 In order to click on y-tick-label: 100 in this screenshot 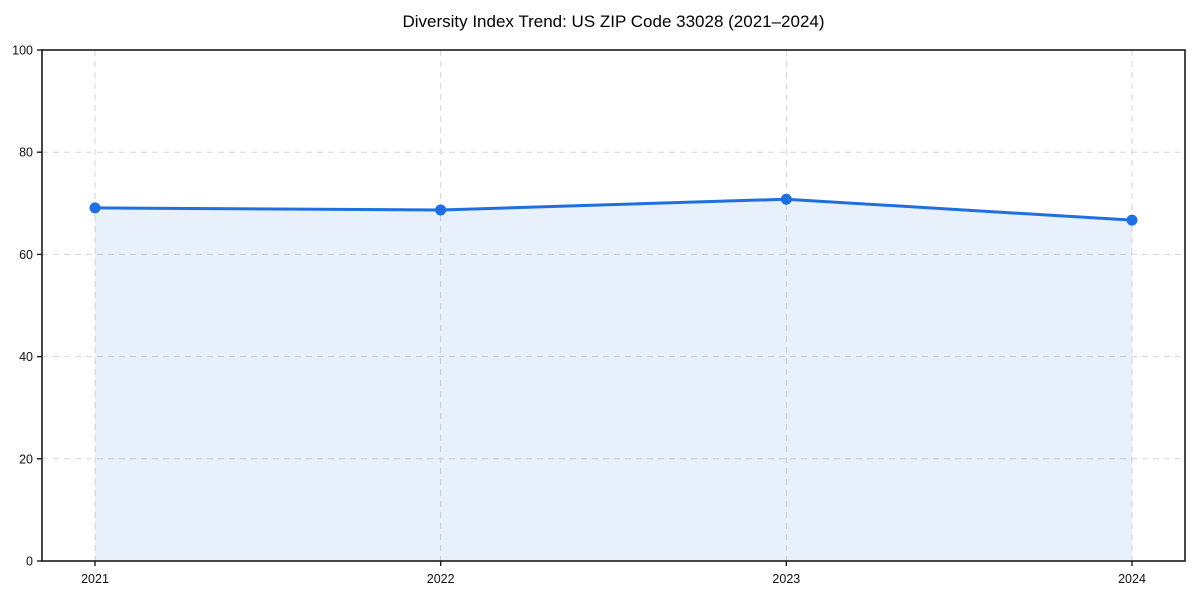, I will do `click(22, 51)`.